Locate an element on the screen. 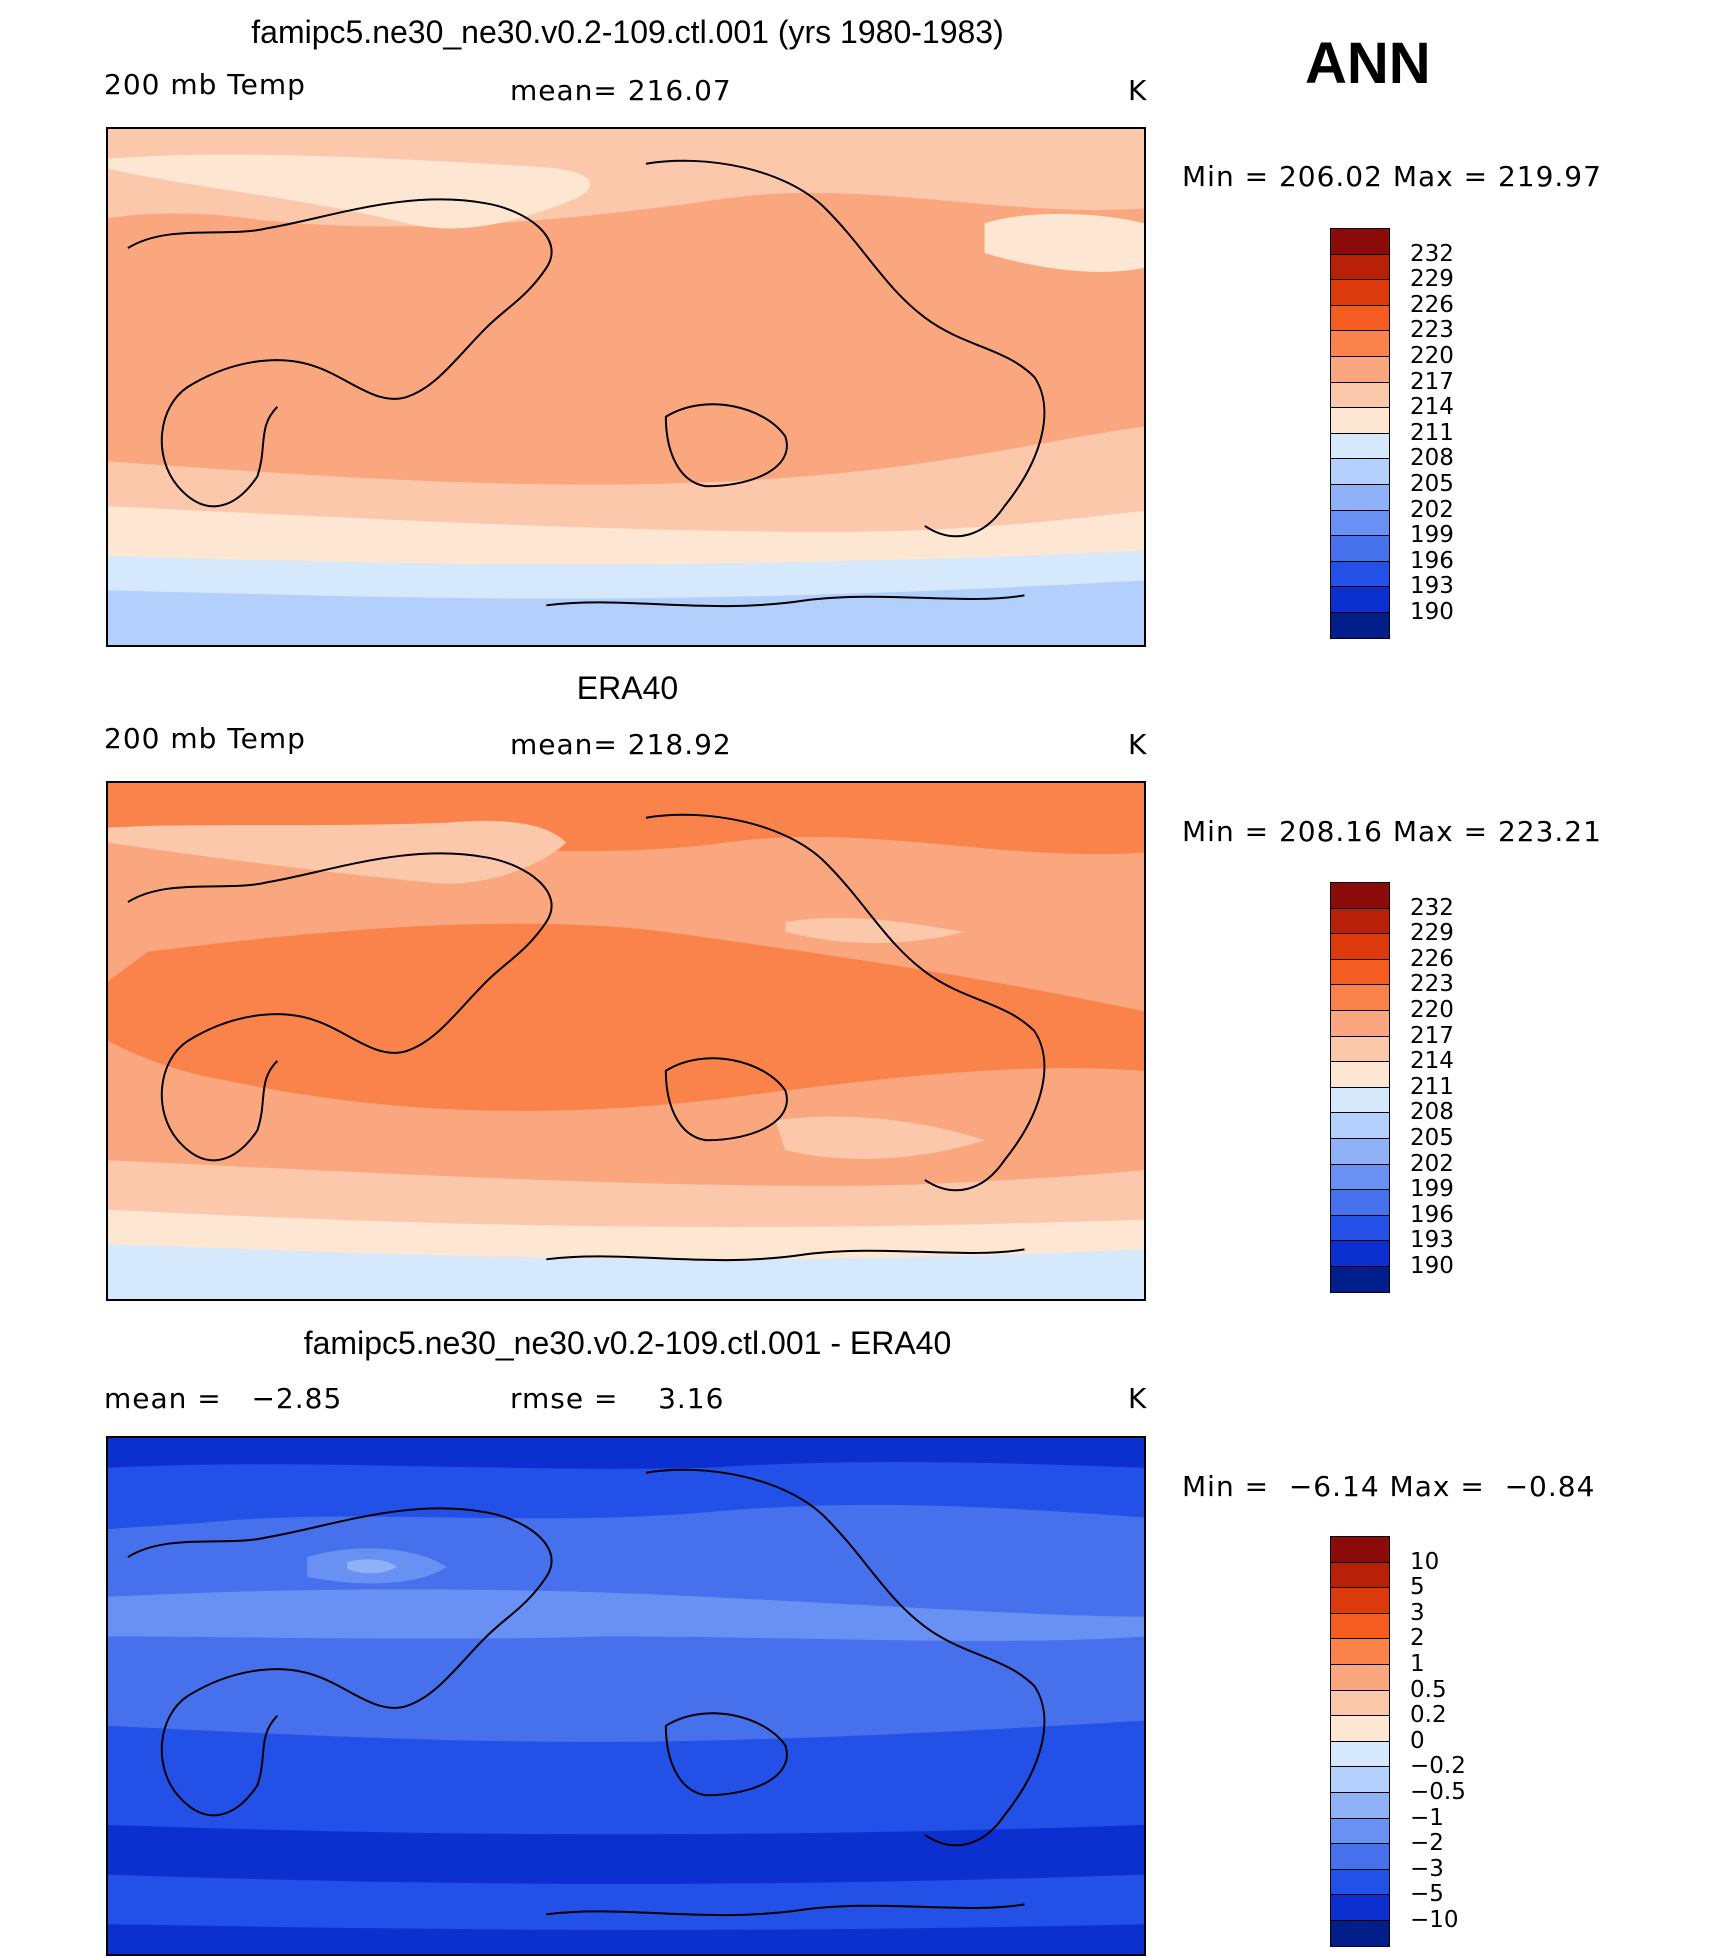 Image resolution: width=1710 pixels, height=1958 pixels. panel2-colorbar is located at coordinates (1360, 1087).